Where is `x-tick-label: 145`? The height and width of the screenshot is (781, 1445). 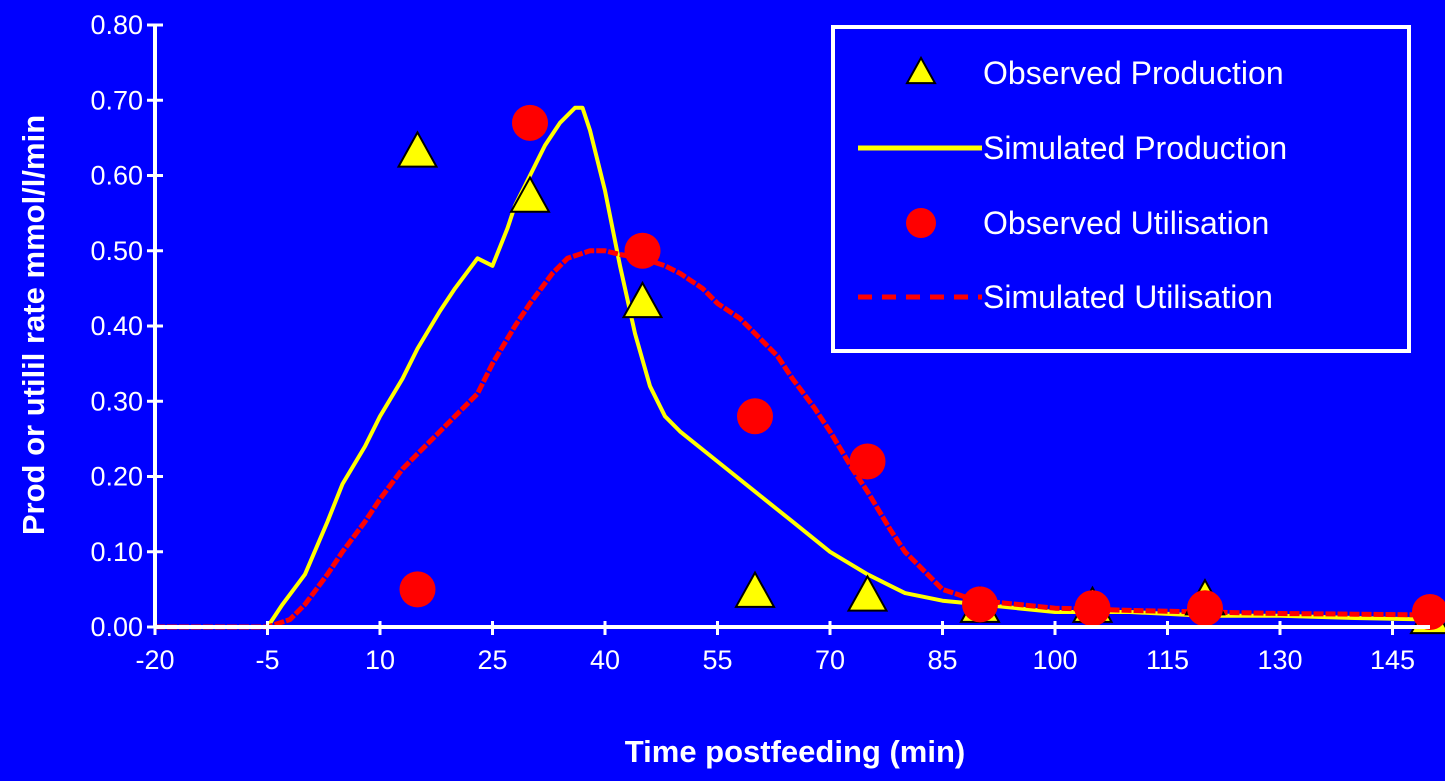
x-tick-label: 145 is located at coordinates (1392, 660).